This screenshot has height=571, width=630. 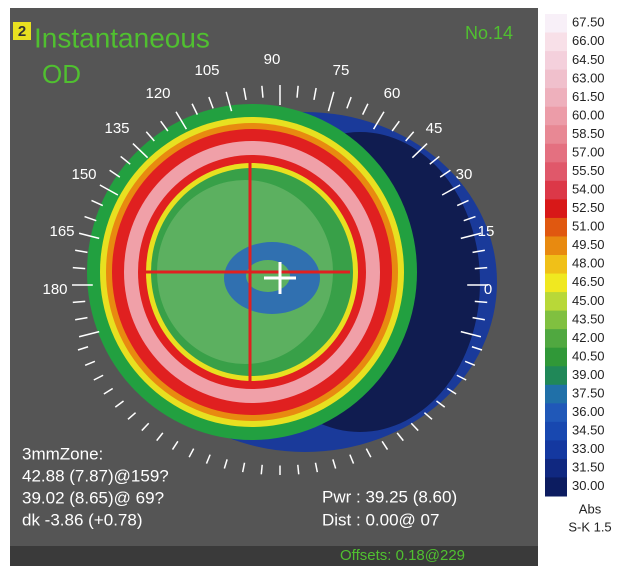 What do you see at coordinates (434, 128) in the screenshot?
I see `angle-label: 45` at bounding box center [434, 128].